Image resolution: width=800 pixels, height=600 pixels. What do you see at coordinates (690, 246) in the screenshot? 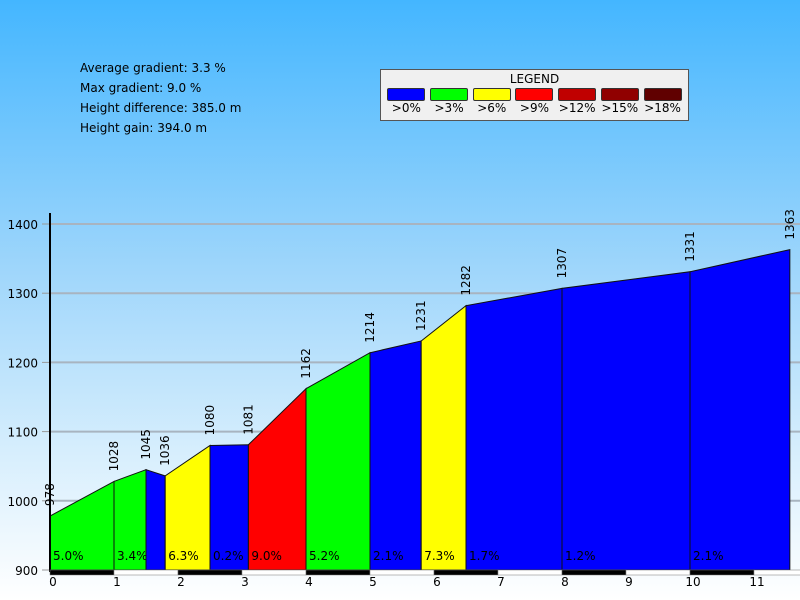
I see `elevation-label: 1331` at bounding box center [690, 246].